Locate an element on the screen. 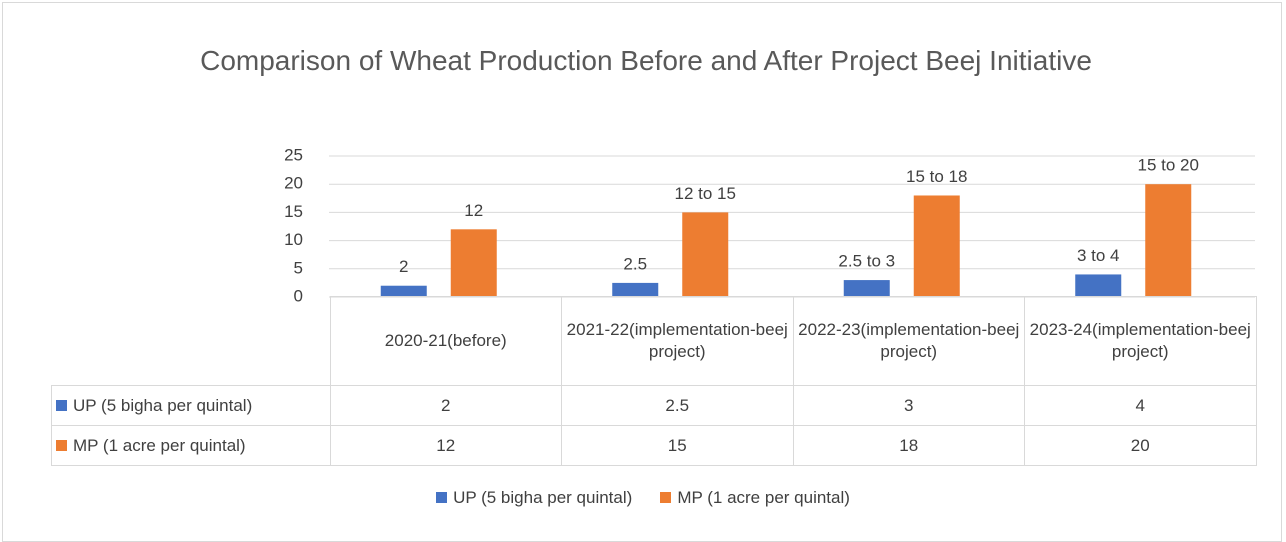  table-value: 2 is located at coordinates (445, 405).